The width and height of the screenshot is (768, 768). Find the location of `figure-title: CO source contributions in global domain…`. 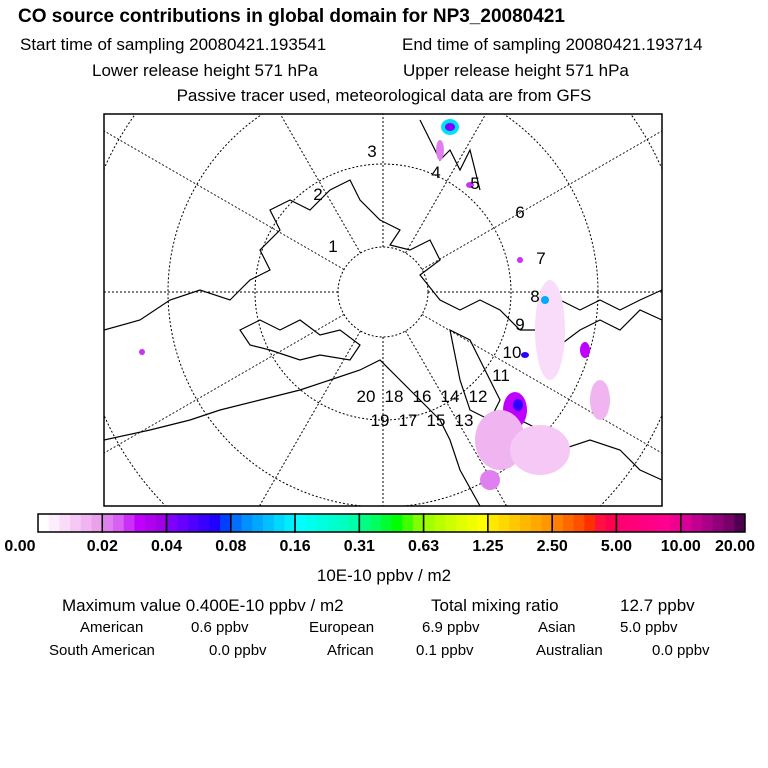

figure-title: CO source contributions in global domain… is located at coordinates (291, 16).